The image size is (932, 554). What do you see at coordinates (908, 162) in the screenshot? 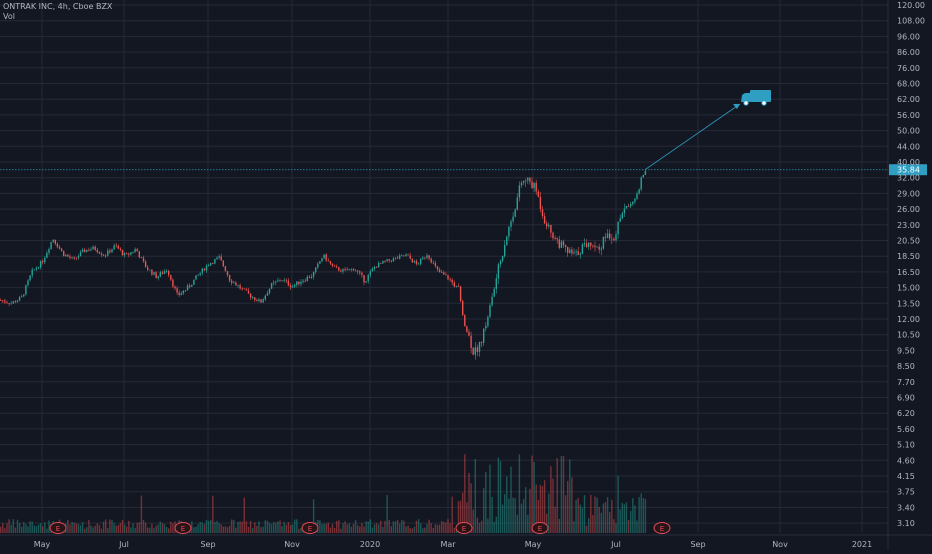
I see `y-tick-label: 40.00` at bounding box center [908, 162].